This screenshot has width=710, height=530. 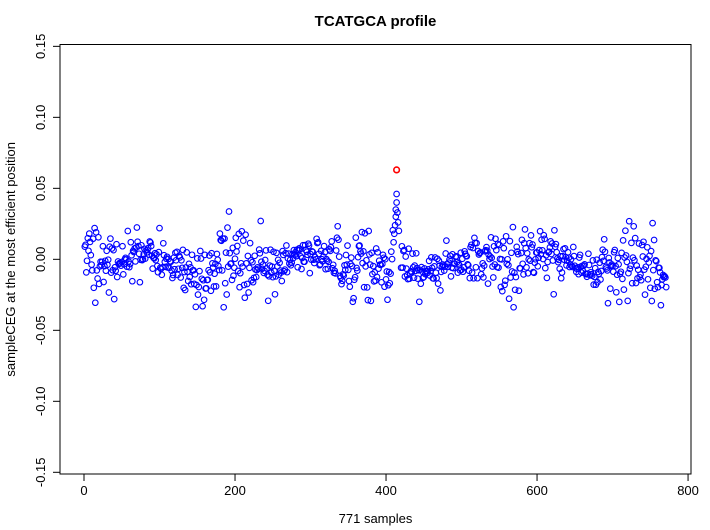 I want to click on y-tick-label: -0.10, so click(x=40, y=401).